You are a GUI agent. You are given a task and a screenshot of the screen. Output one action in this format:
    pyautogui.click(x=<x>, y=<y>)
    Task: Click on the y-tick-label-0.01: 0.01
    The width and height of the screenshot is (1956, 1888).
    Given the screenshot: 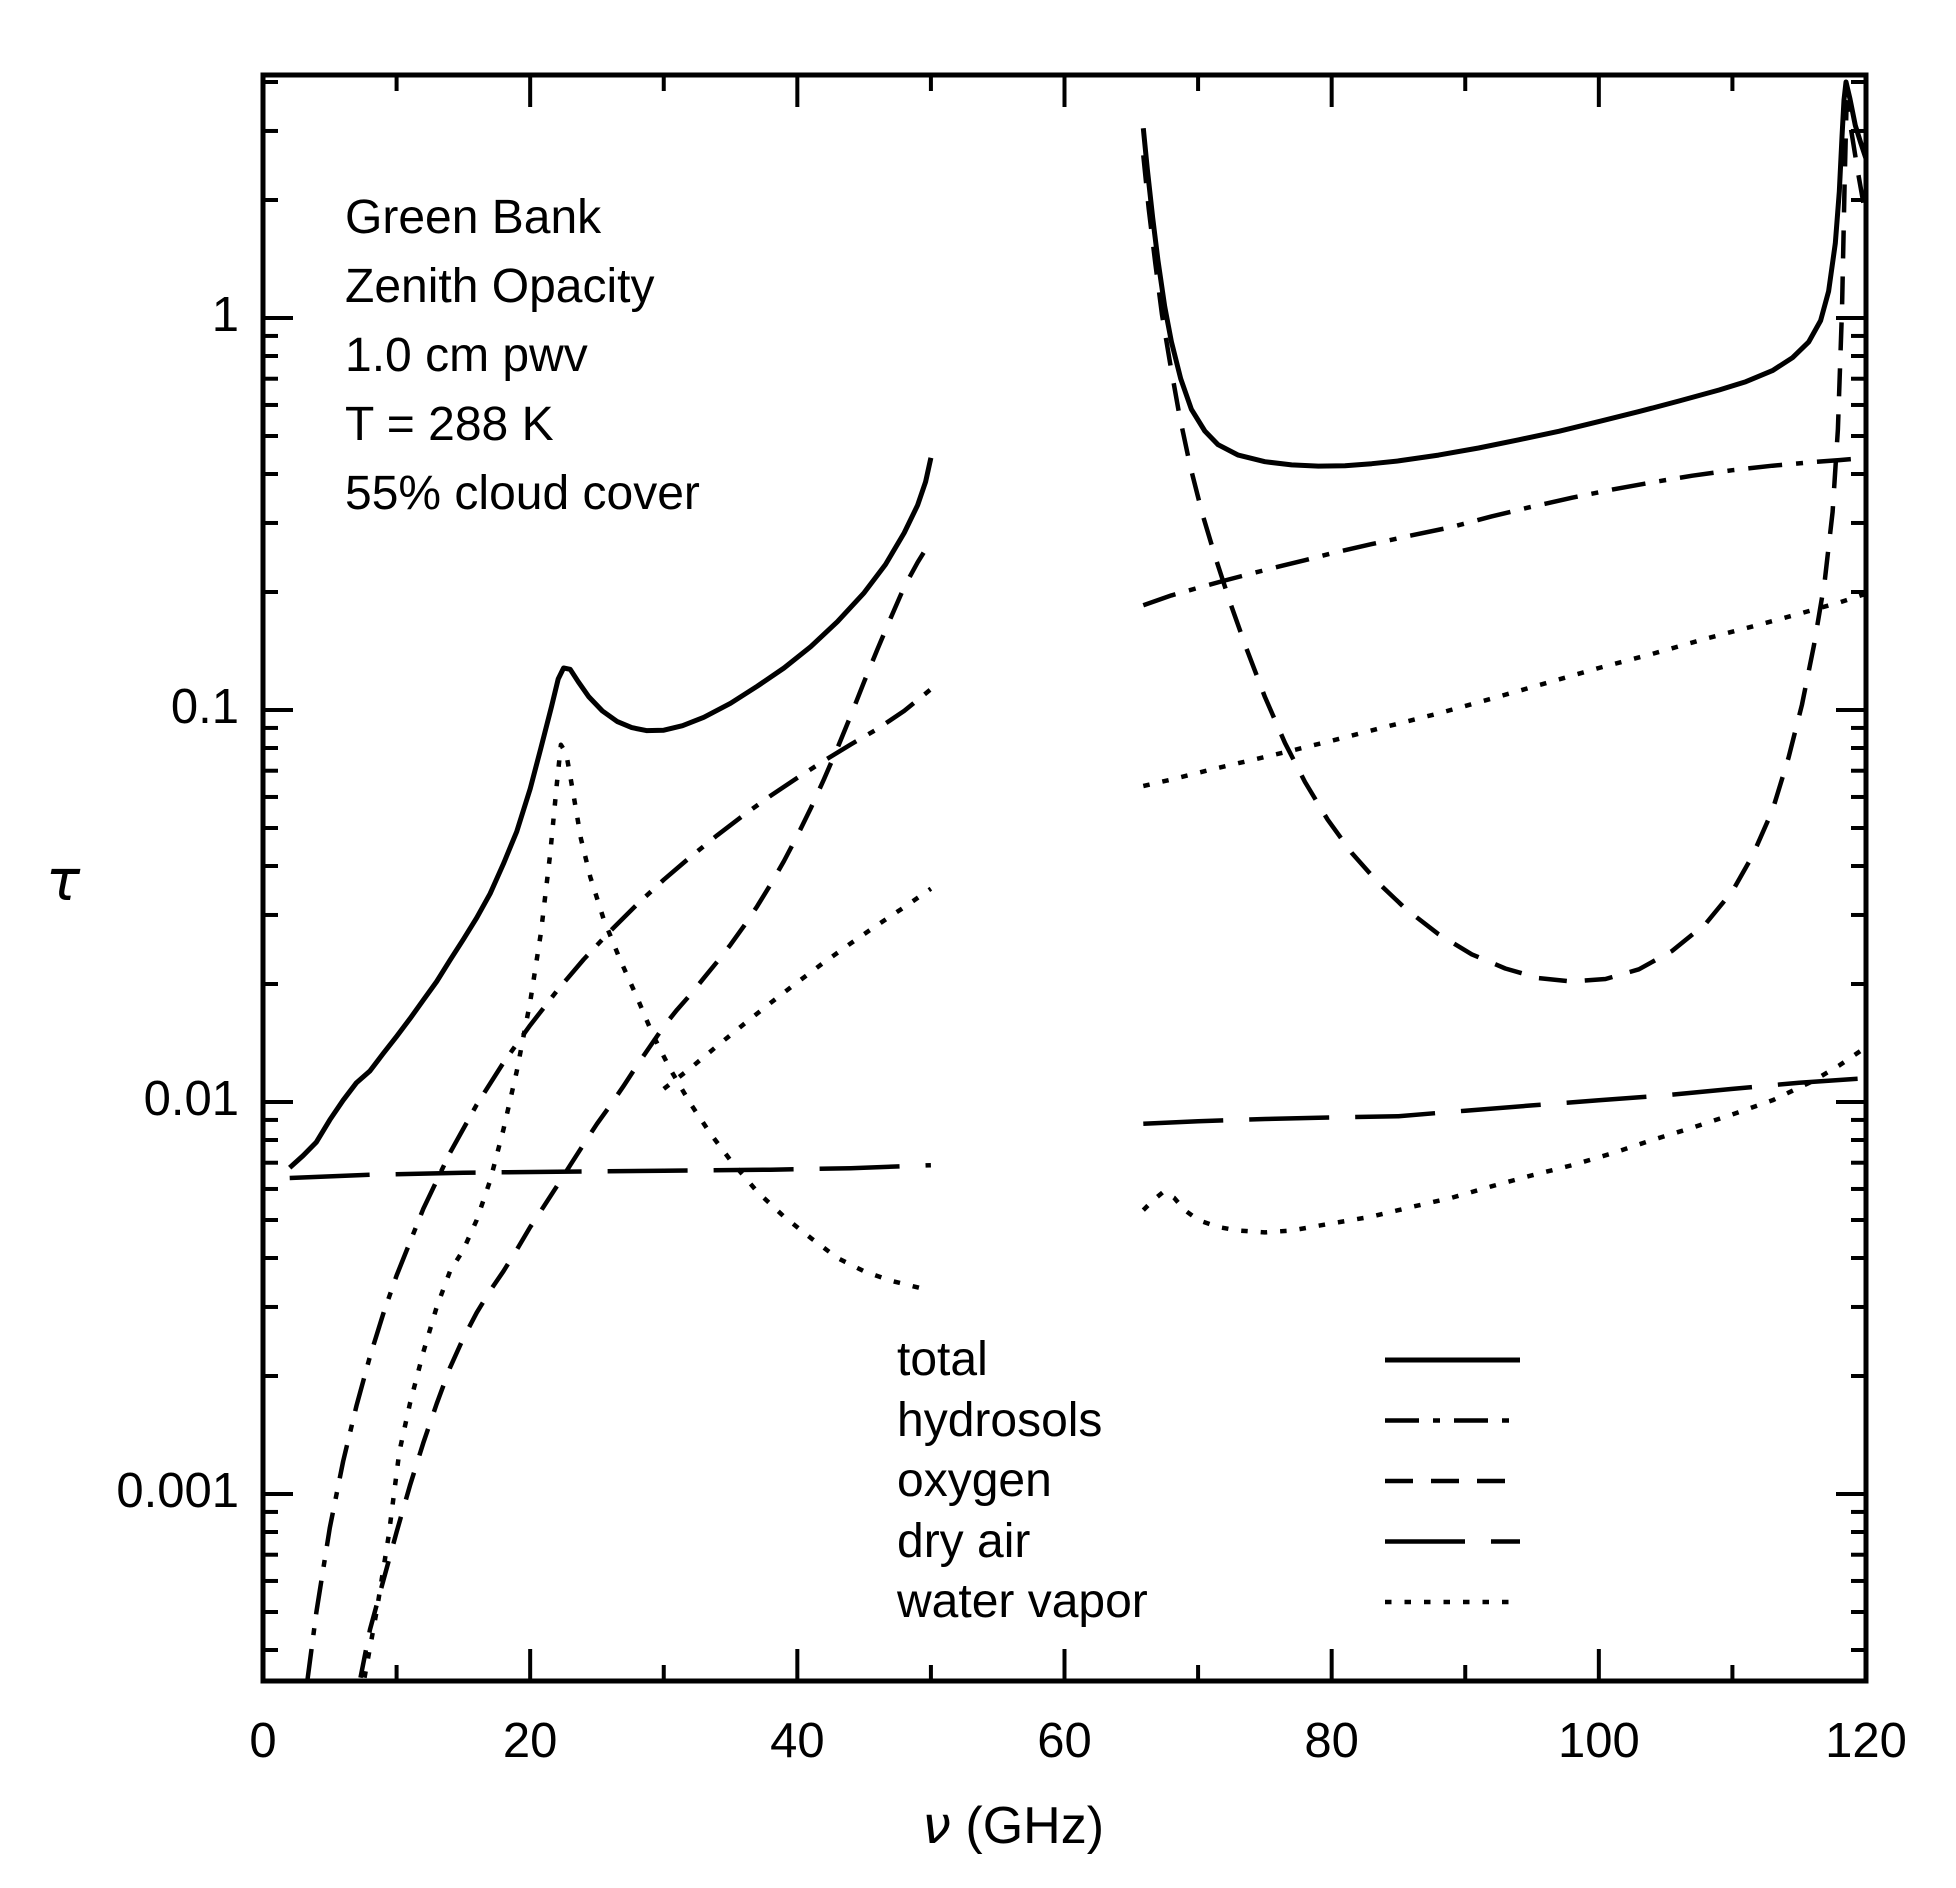 What is the action you would take?
    pyautogui.click(x=191, y=1099)
    